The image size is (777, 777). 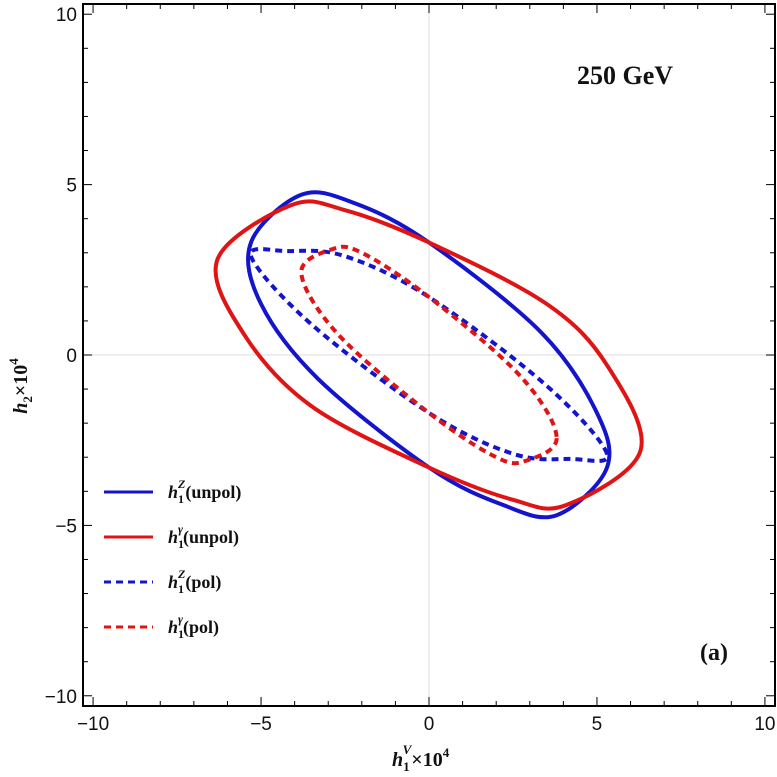 I want to click on y-tick-label: −5, so click(x=66, y=526).